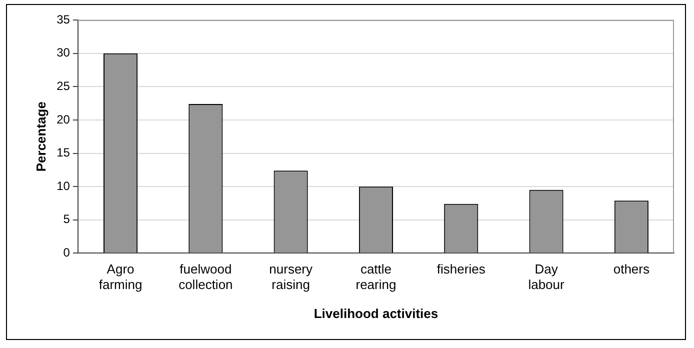  Describe the element at coordinates (376, 313) in the screenshot. I see `x-axis-title: Livelihood activities` at that location.